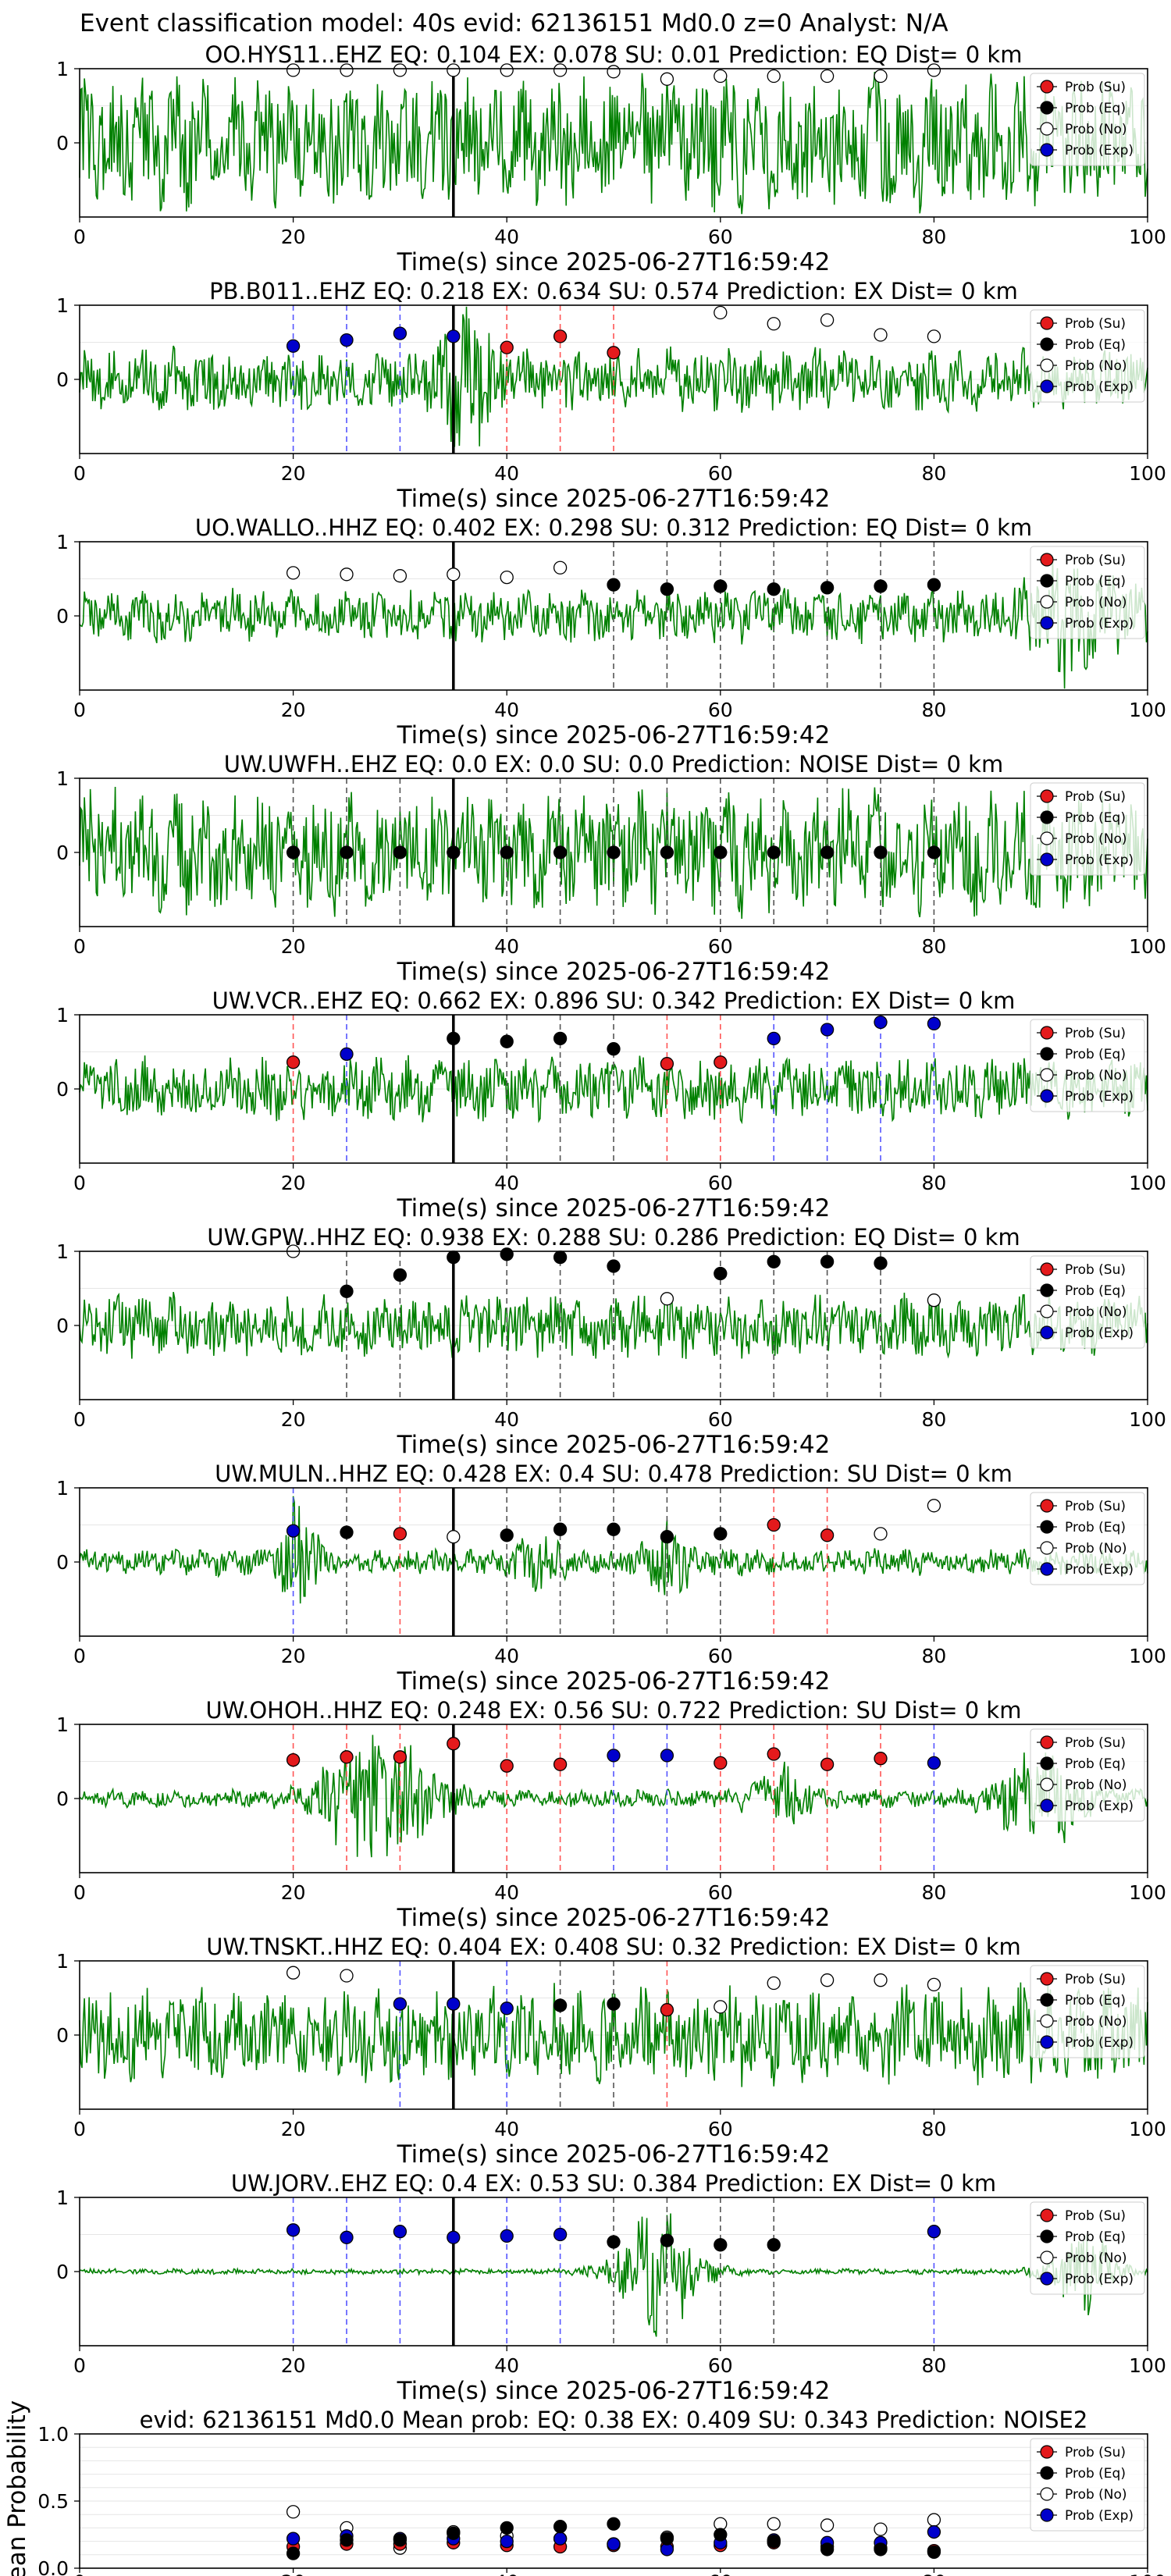 Image resolution: width=1171 pixels, height=2576 pixels. I want to click on ytick-label: 1, so click(62, 305).